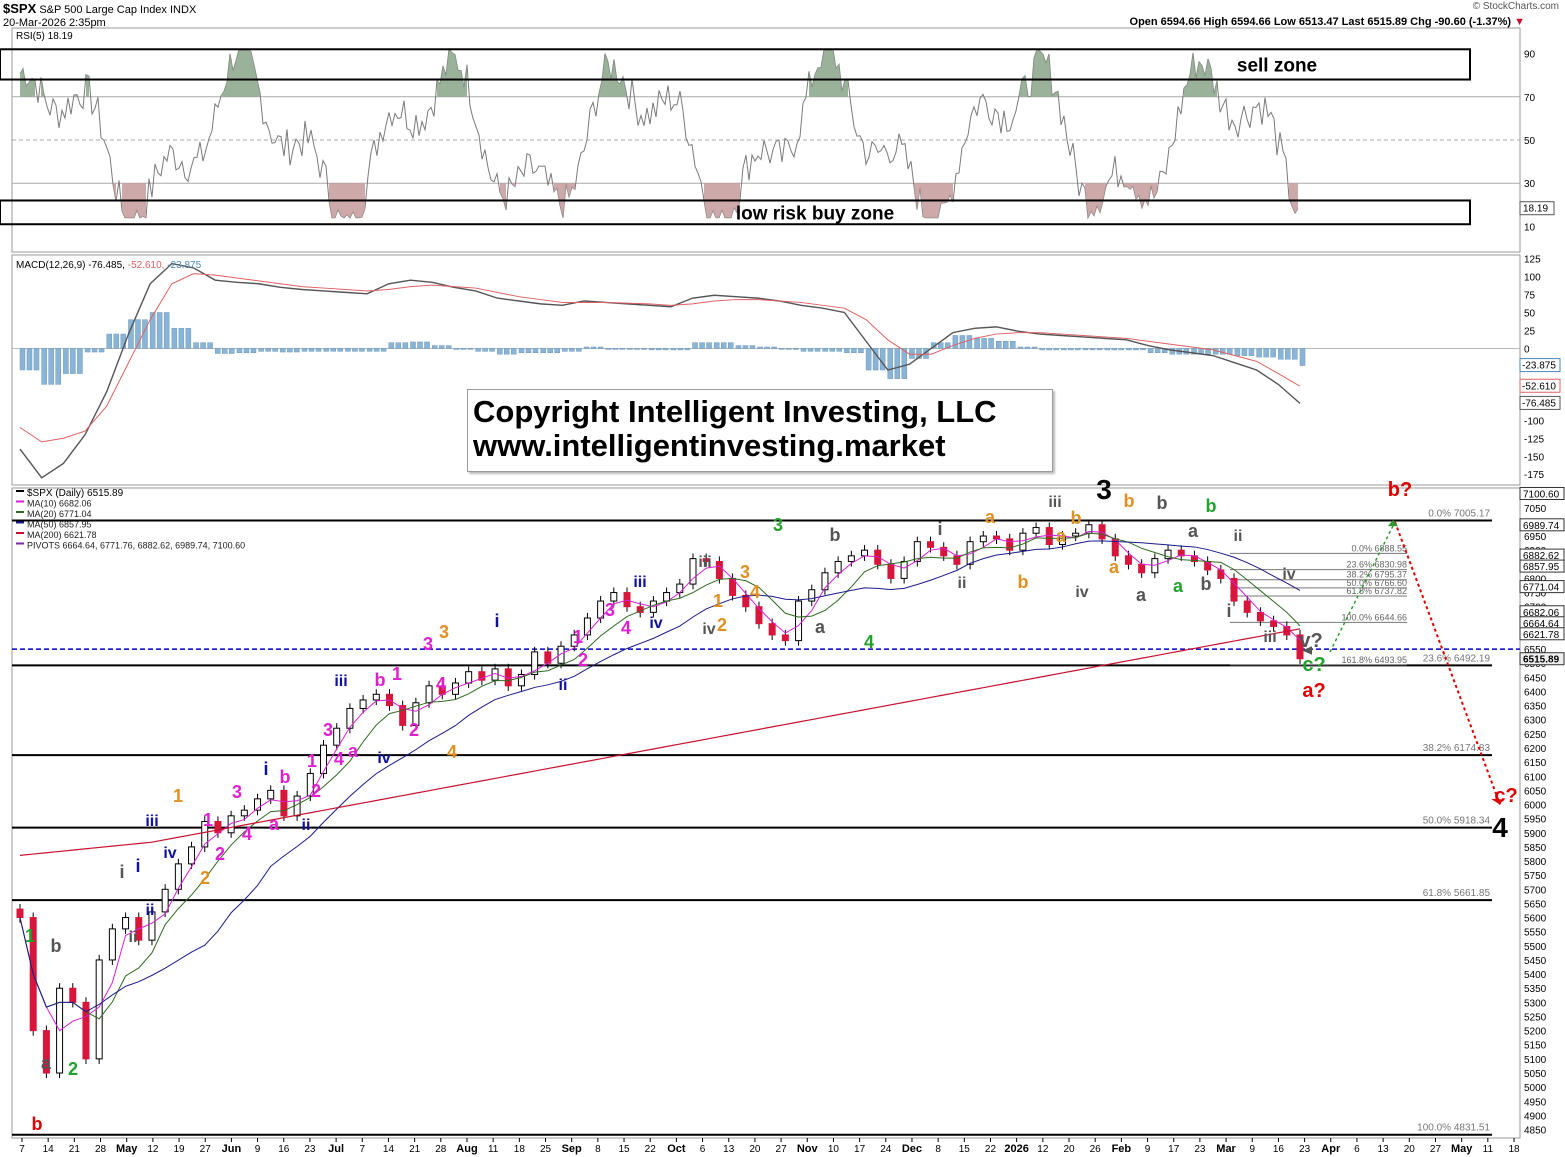 Image resolution: width=1565 pixels, height=1157 pixels. What do you see at coordinates (383, 758) in the screenshot?
I see `wave-label: iv` at bounding box center [383, 758].